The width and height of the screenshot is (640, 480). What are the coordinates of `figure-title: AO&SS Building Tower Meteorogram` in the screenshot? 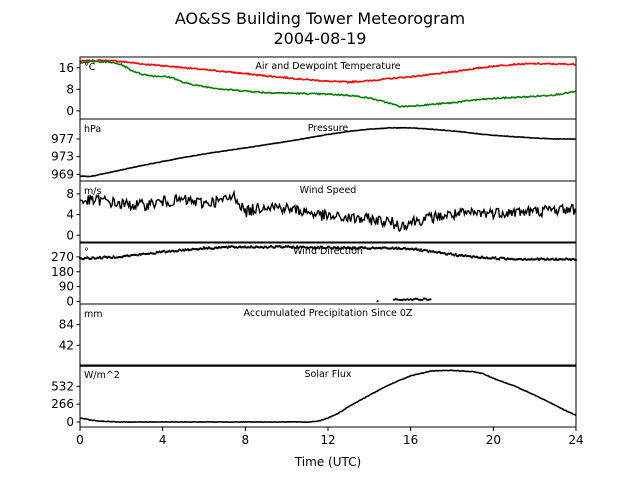 It's located at (320, 18).